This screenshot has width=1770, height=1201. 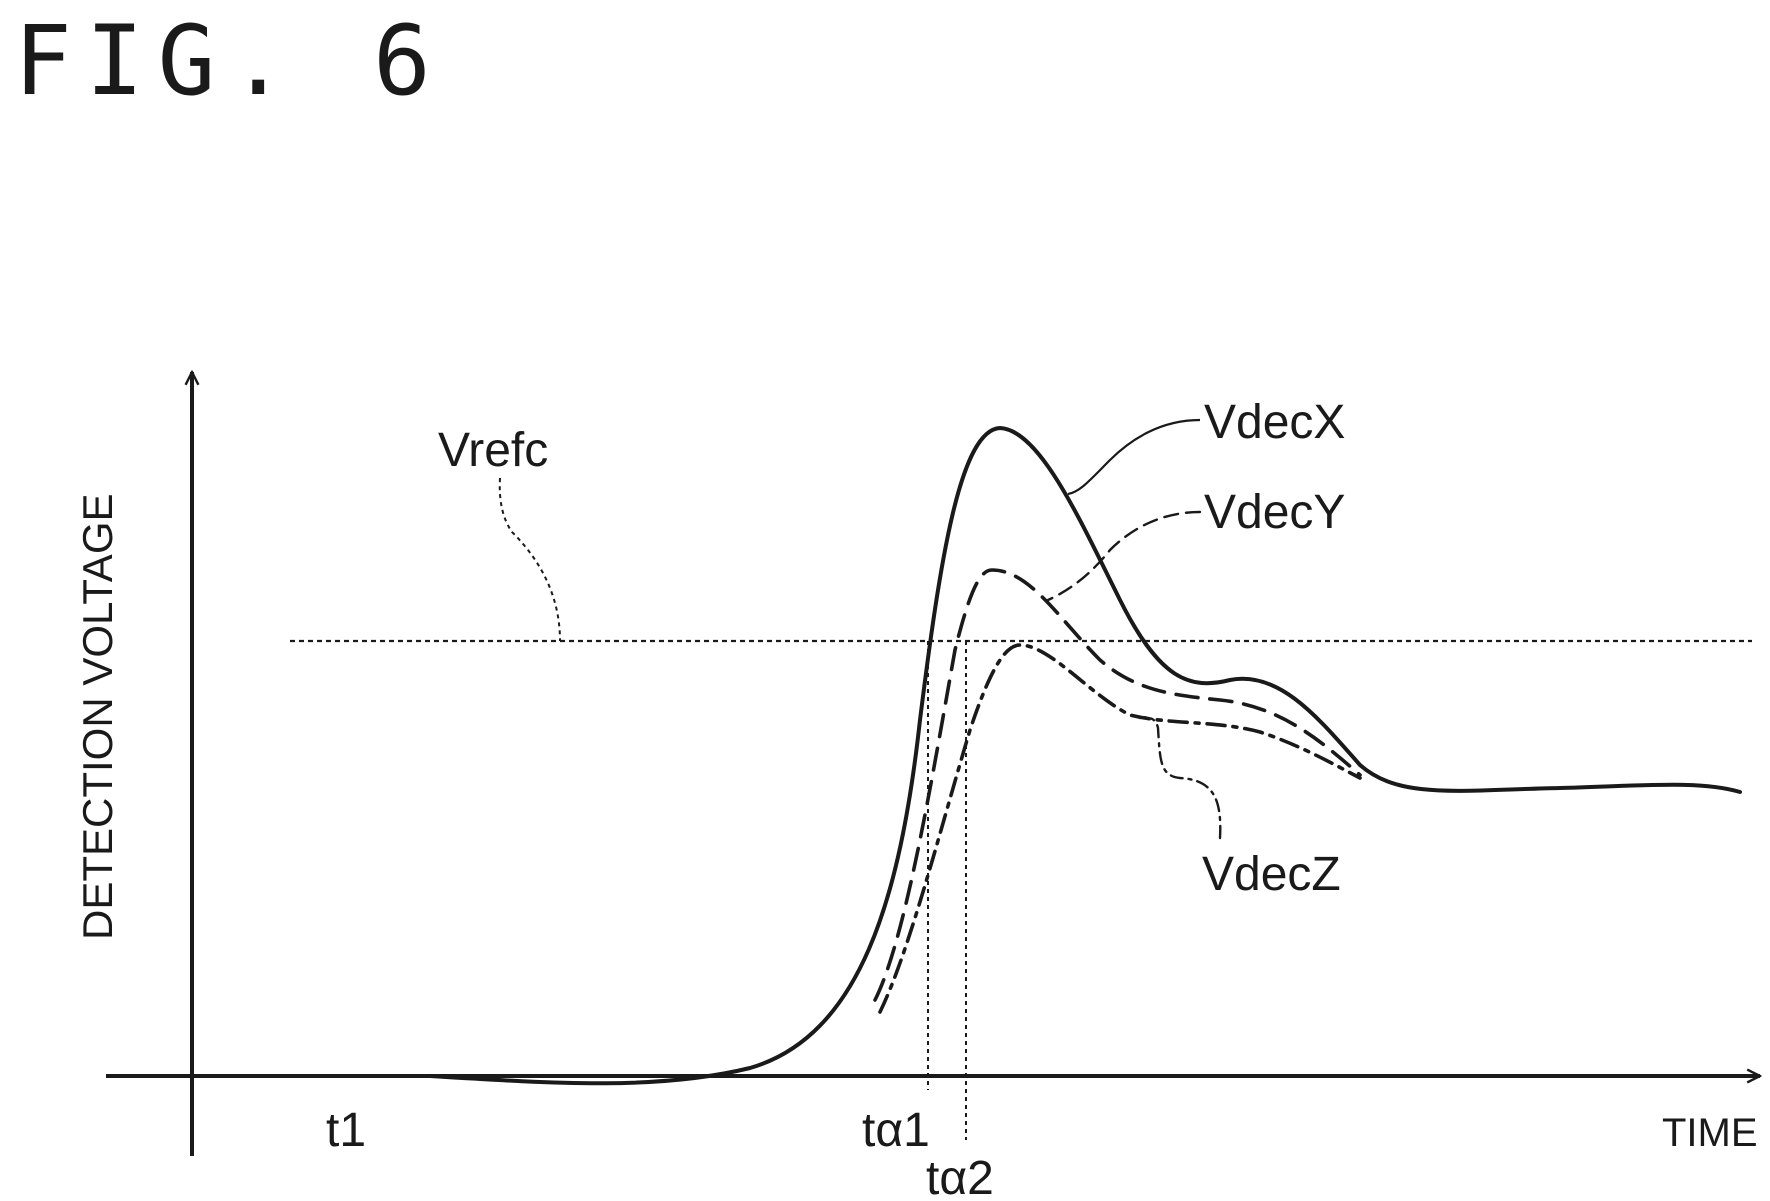 I want to click on y-axis-label: DETECTION VOLTAGE, so click(x=97, y=717).